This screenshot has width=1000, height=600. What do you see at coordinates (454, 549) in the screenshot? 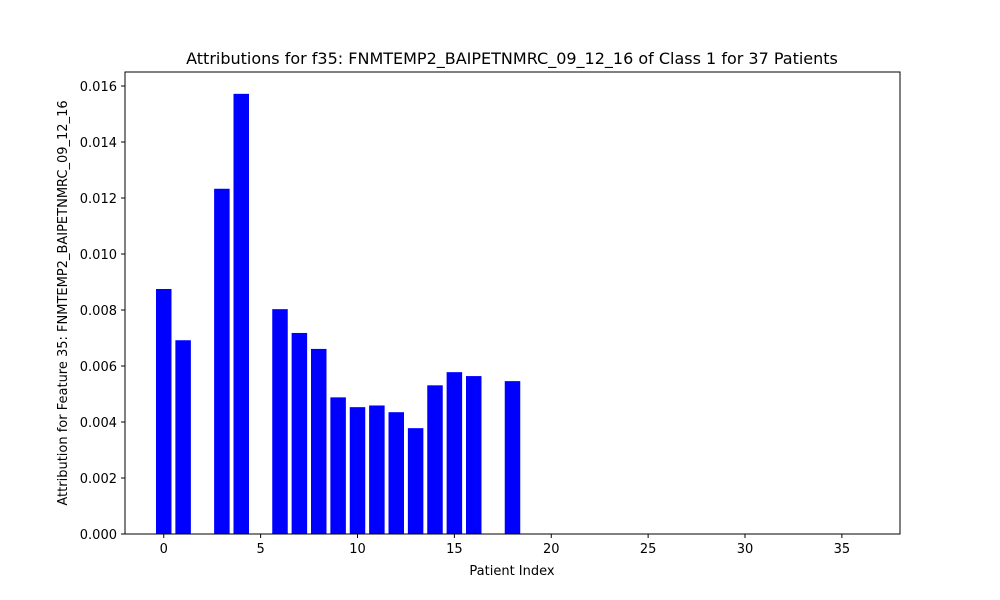
I see `x-tick-label: 15` at bounding box center [454, 549].